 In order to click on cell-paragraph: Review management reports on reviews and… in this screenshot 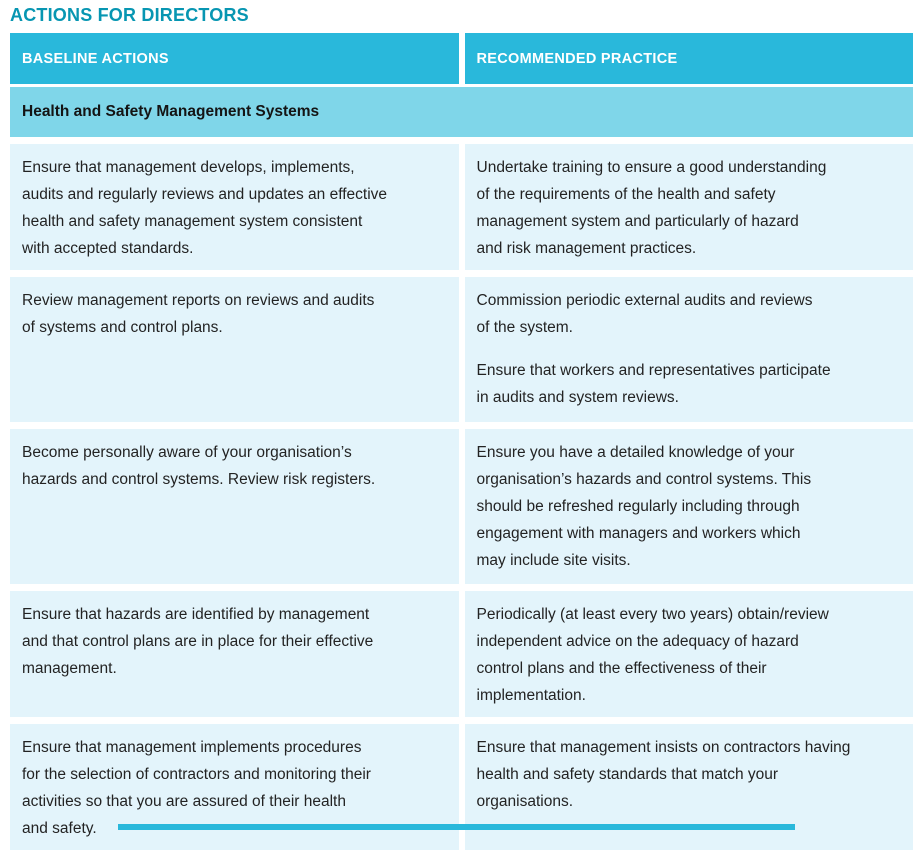, I will do `click(198, 314)`.